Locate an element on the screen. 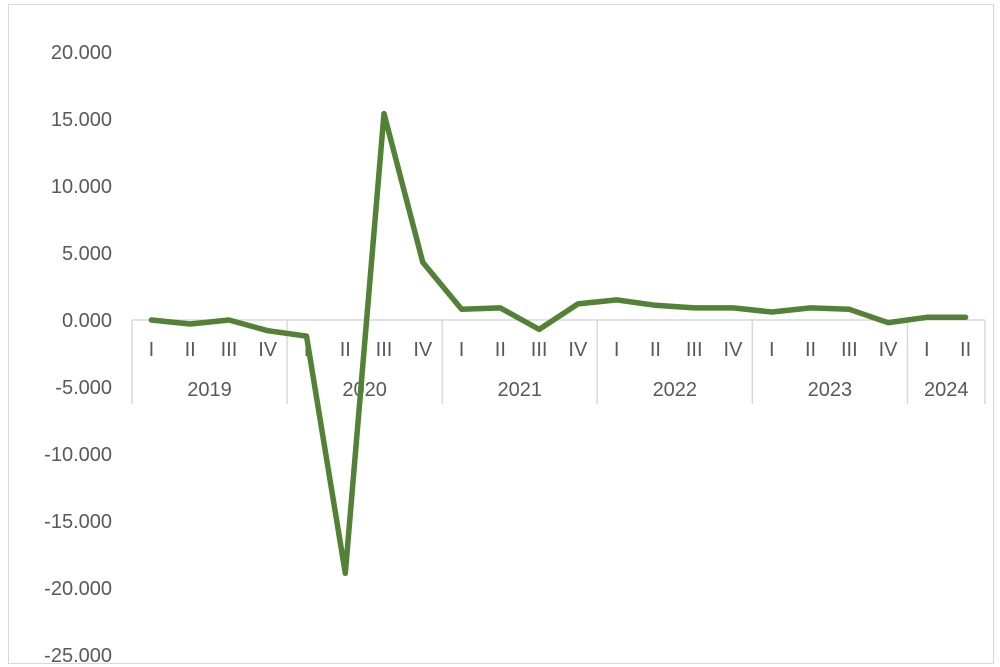  y-tick-label: -25.000 is located at coordinates (78, 656).